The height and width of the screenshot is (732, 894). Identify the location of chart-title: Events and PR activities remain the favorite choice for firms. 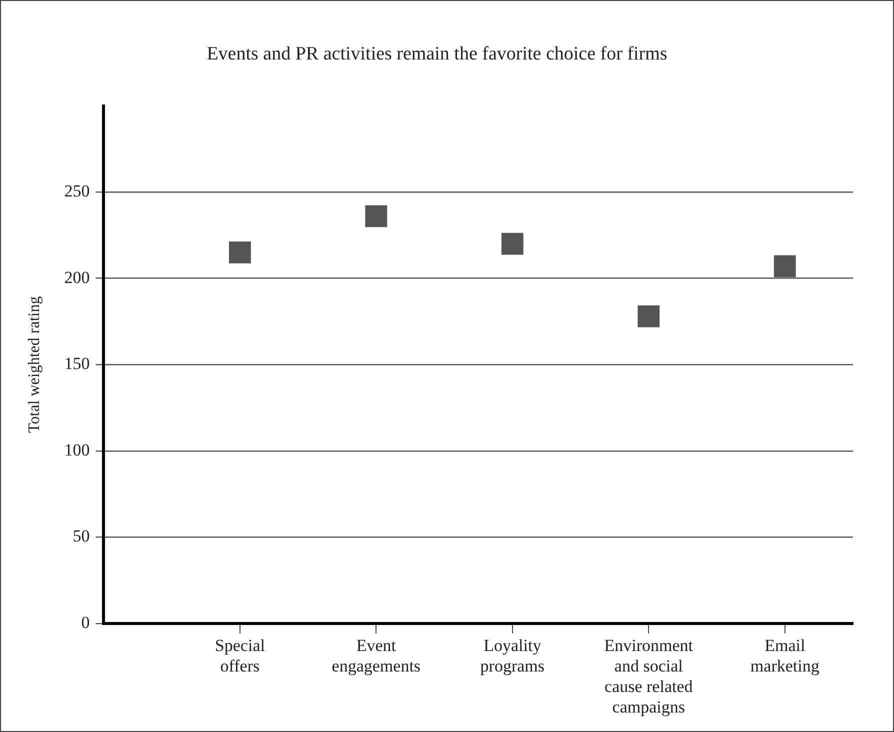
(437, 53).